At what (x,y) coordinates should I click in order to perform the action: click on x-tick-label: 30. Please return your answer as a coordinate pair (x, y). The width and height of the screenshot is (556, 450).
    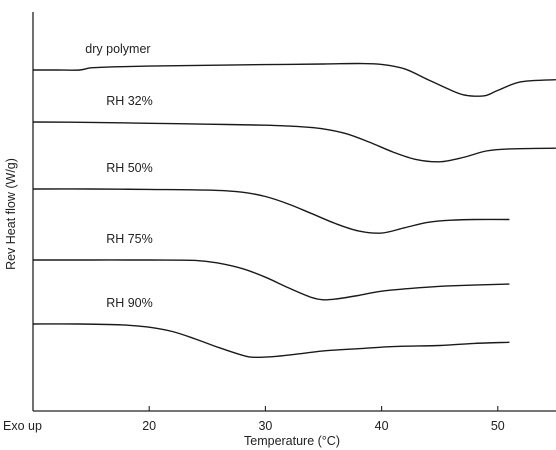
    Looking at the image, I should click on (265, 426).